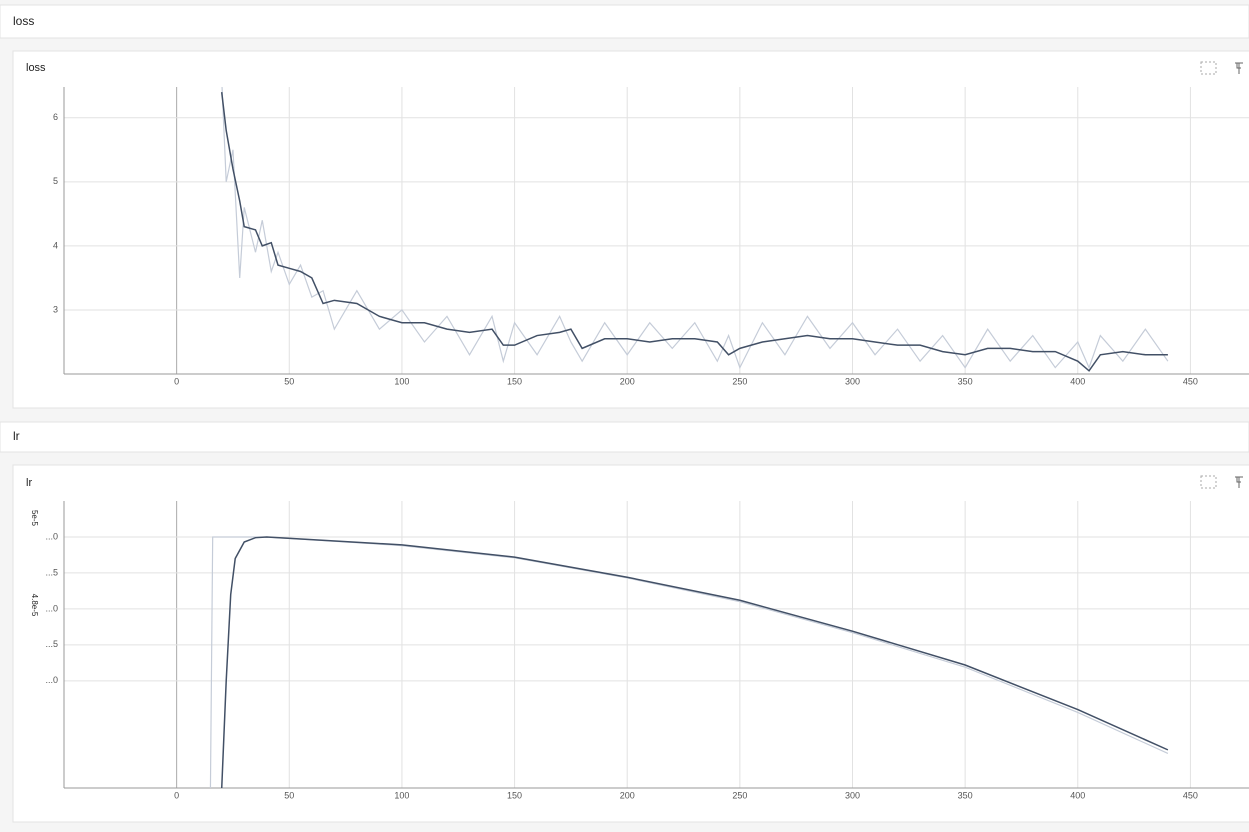 The image size is (1249, 832). I want to click on y-tick-label: 6, so click(55, 117).